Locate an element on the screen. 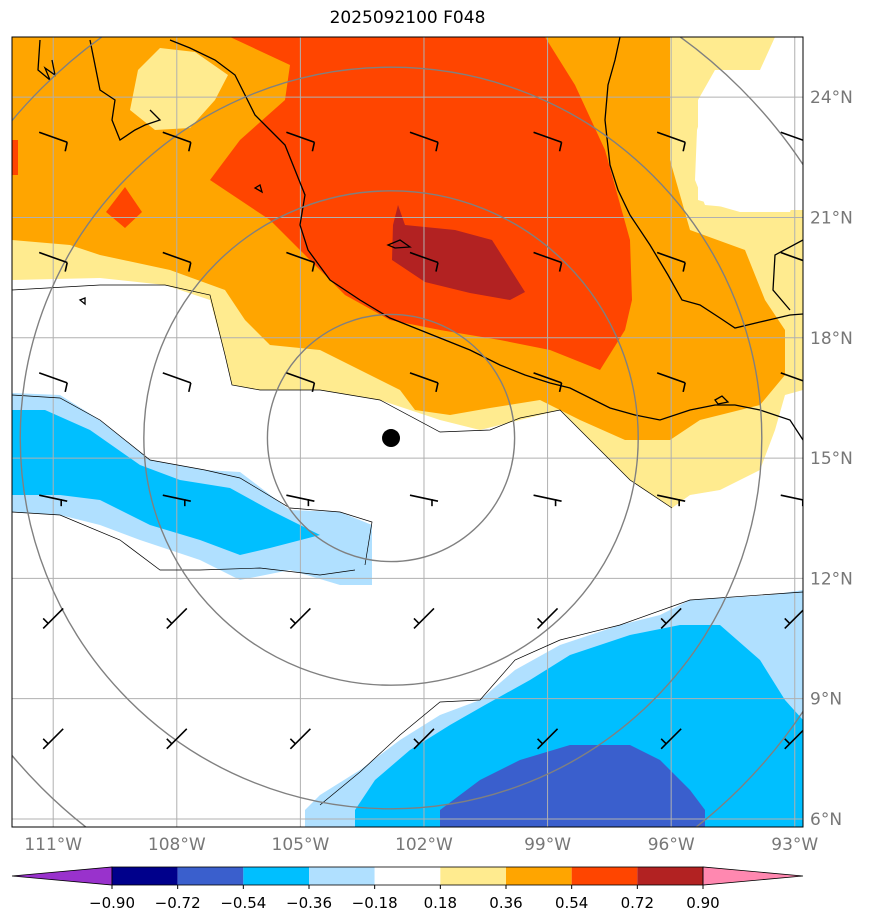  map-title: 2025092100 F048 is located at coordinates (407, 18).